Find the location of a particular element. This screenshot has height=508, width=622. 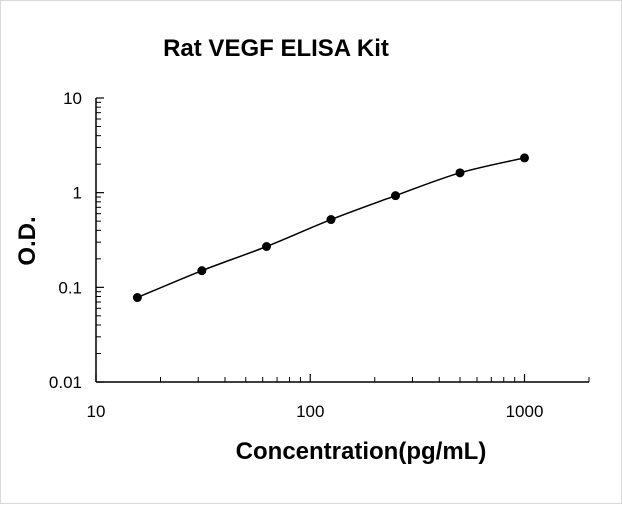

x-axis-title: Concentration(pg/mL) is located at coordinates (361, 451).